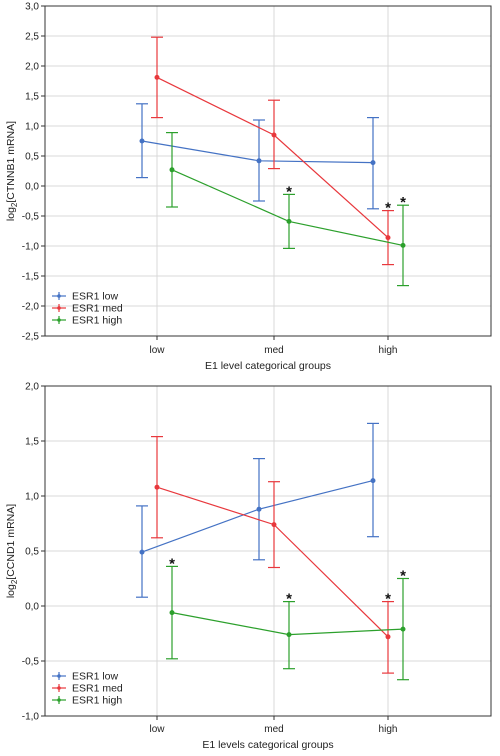 The width and height of the screenshot is (500, 756). What do you see at coordinates (268, 366) in the screenshot?
I see `x-axis-label: E1 level categorical groups` at bounding box center [268, 366].